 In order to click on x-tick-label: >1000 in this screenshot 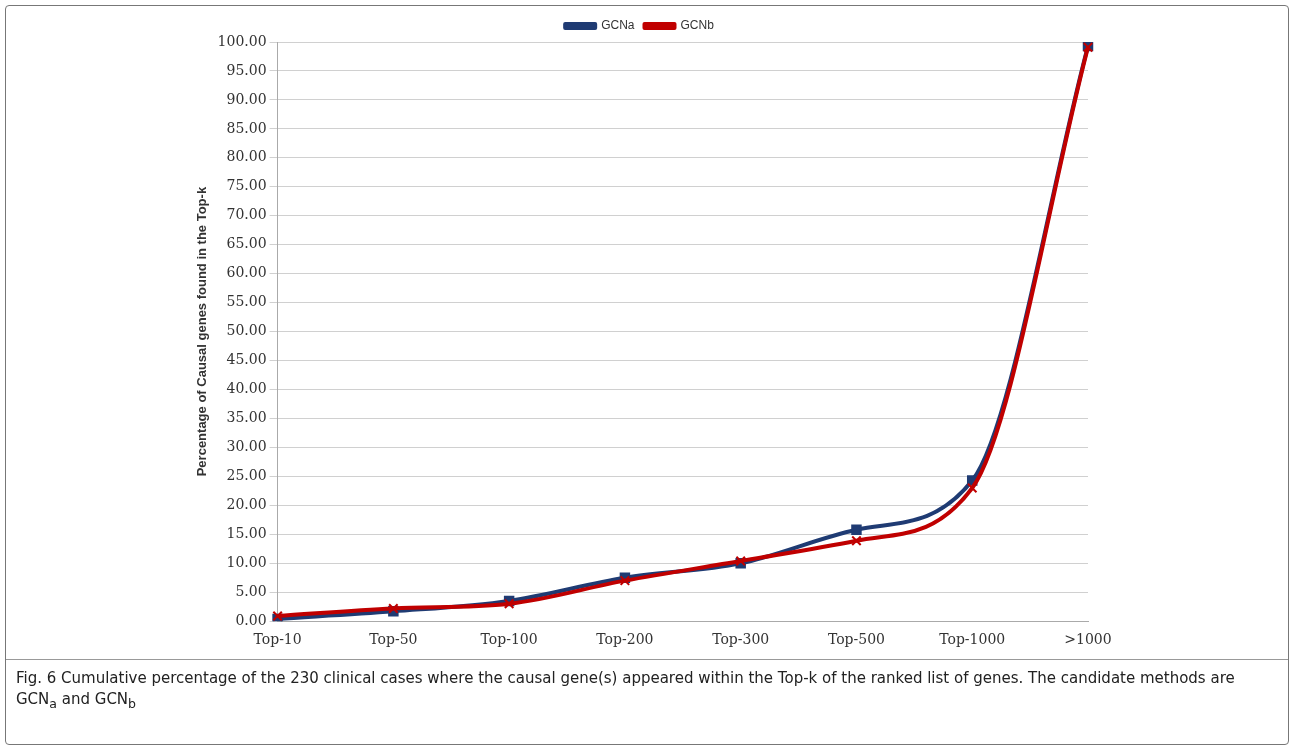, I will do `click(1088, 639)`.